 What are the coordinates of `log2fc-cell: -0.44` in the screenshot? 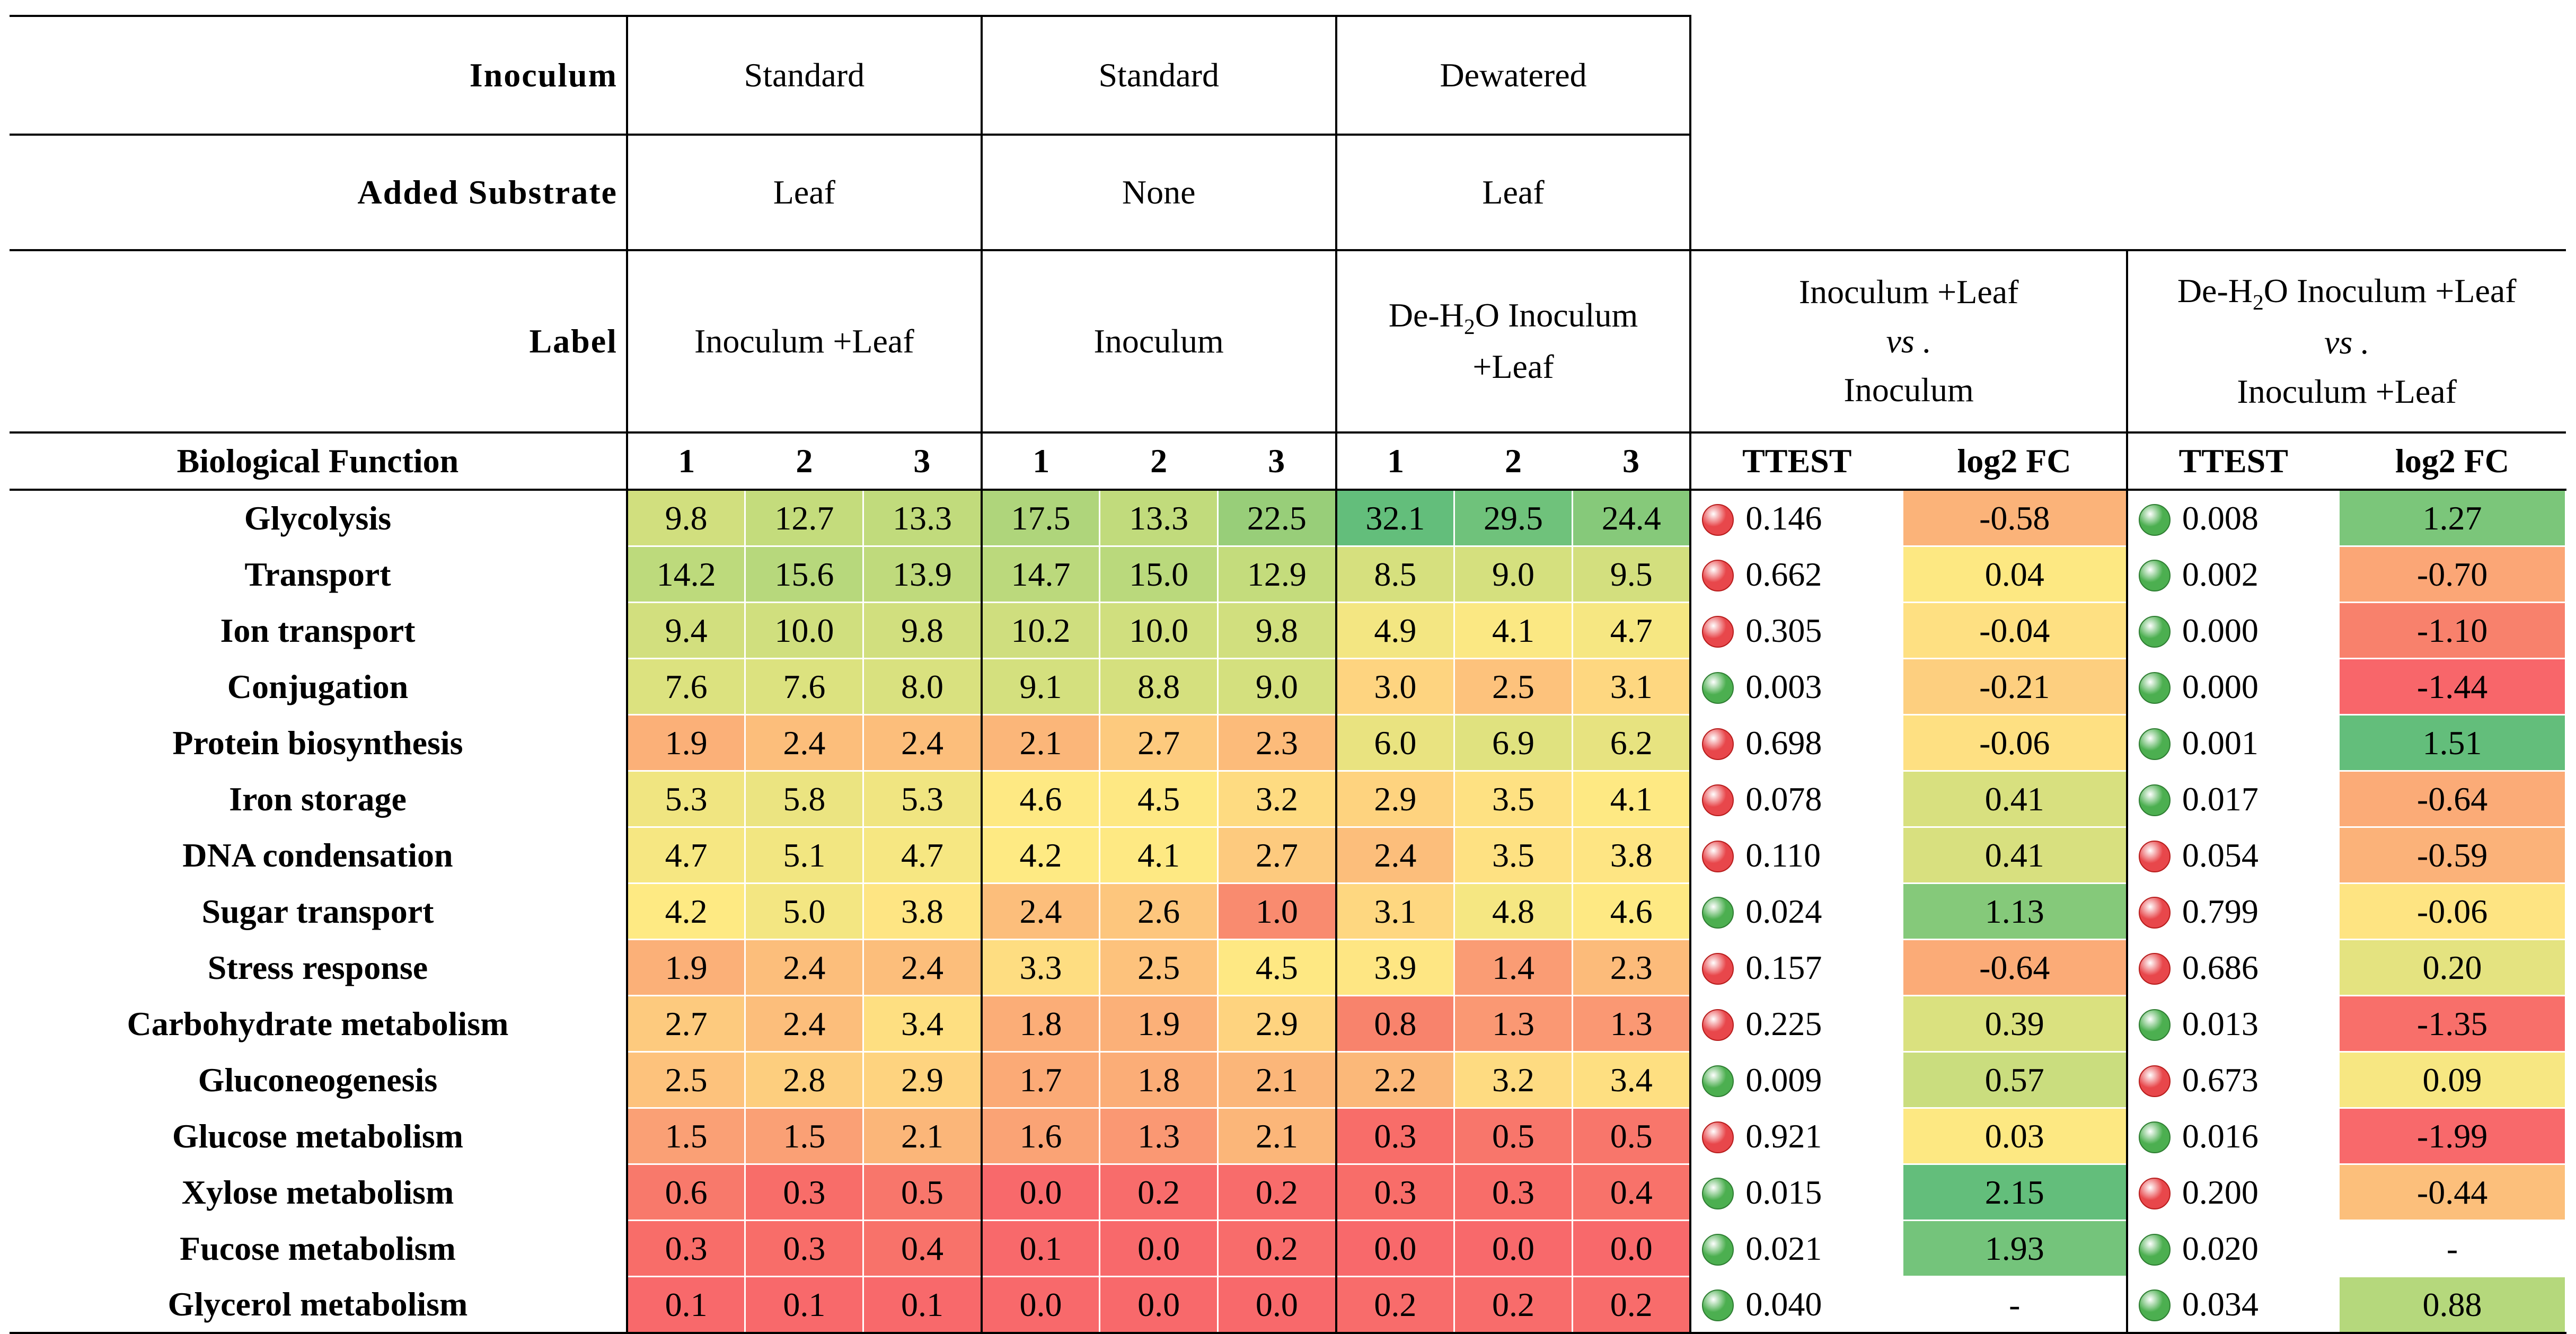 It's located at (2452, 1192).